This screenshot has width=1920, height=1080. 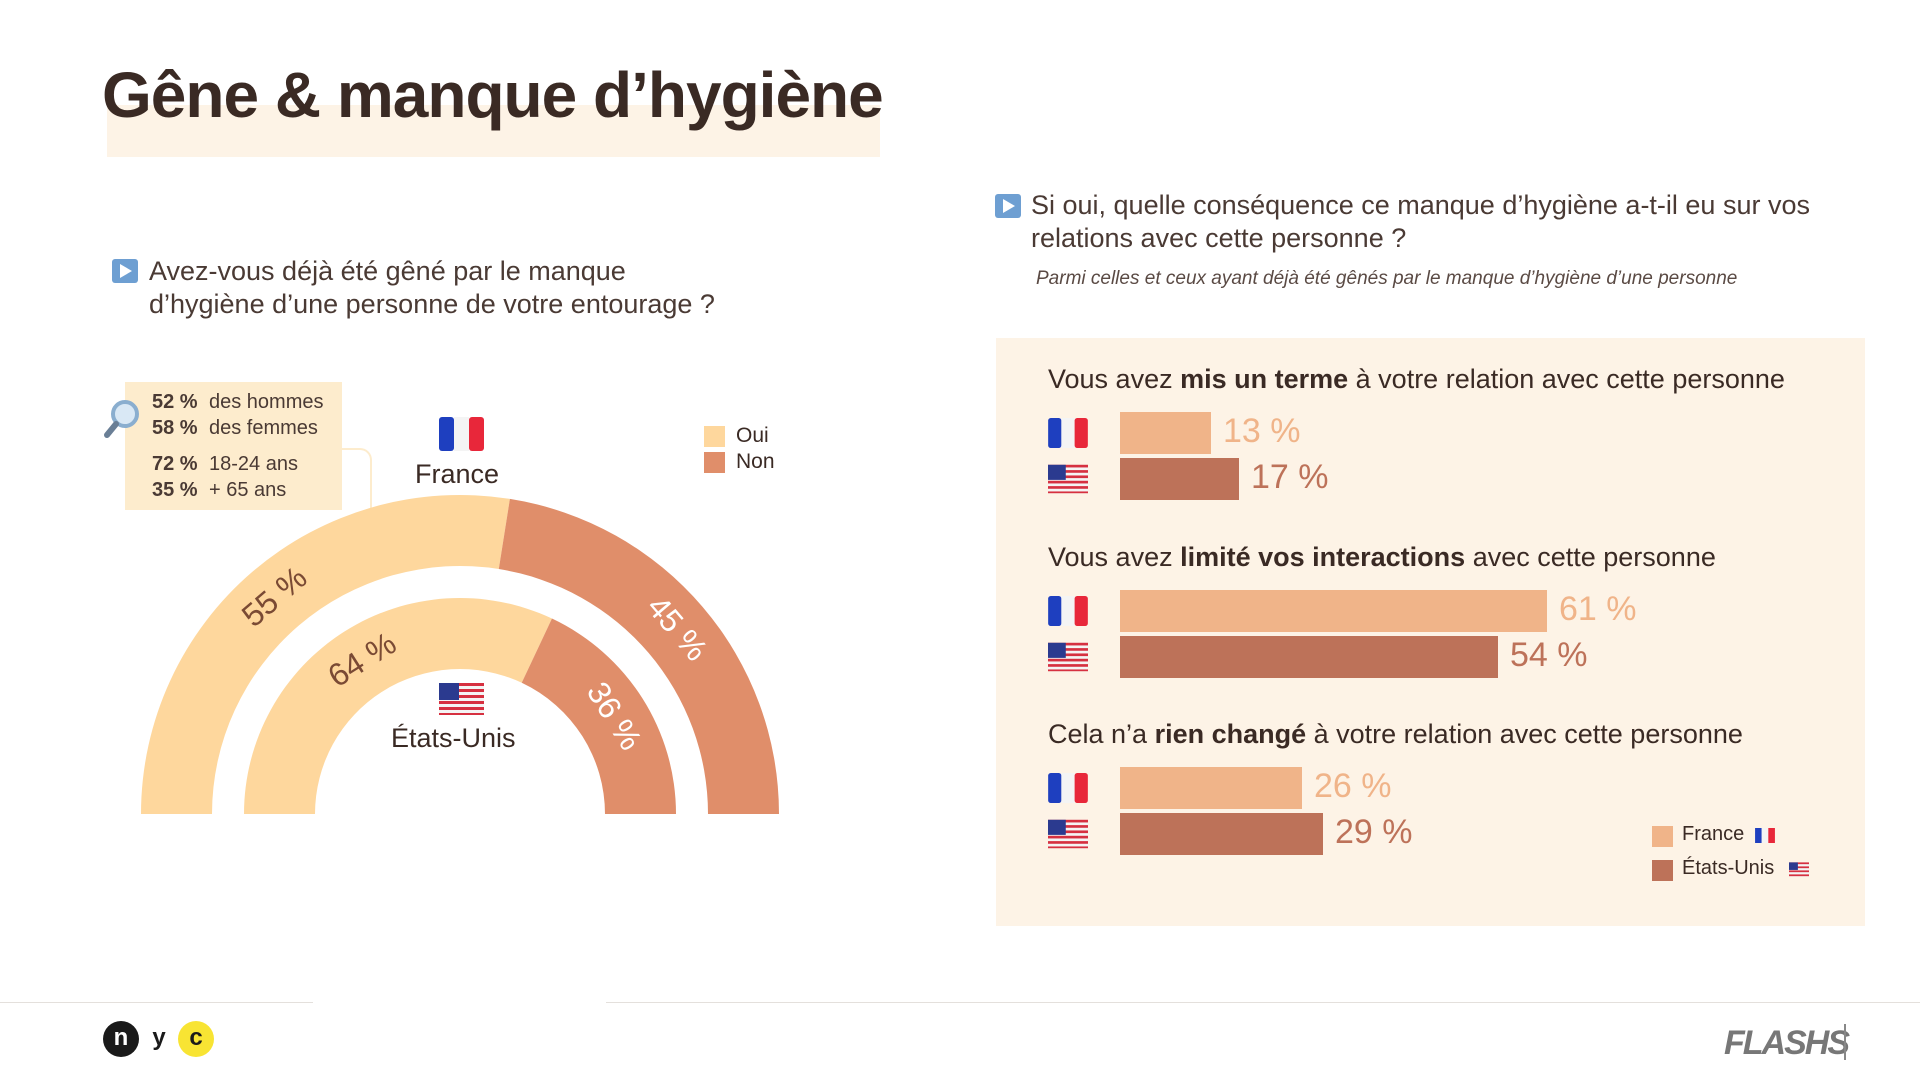 What do you see at coordinates (1662, 836) in the screenshot?
I see `legend-swatch-france` at bounding box center [1662, 836].